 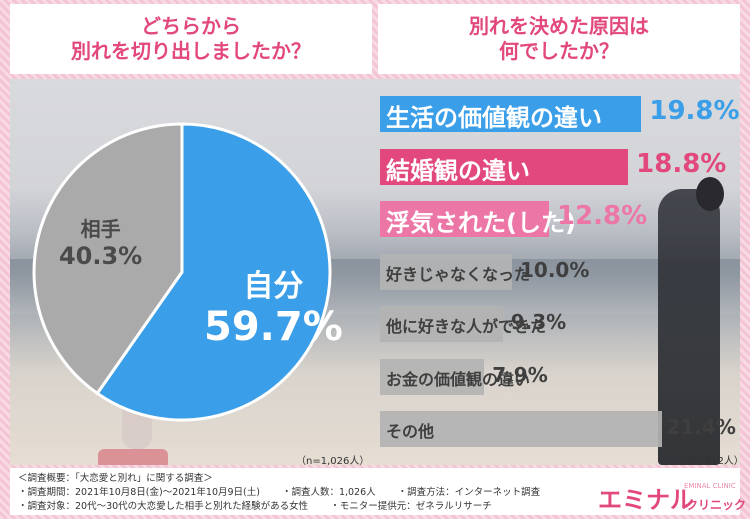 What do you see at coordinates (273, 287) in the screenshot?
I see `pie-slice-name: 自分` at bounding box center [273, 287].